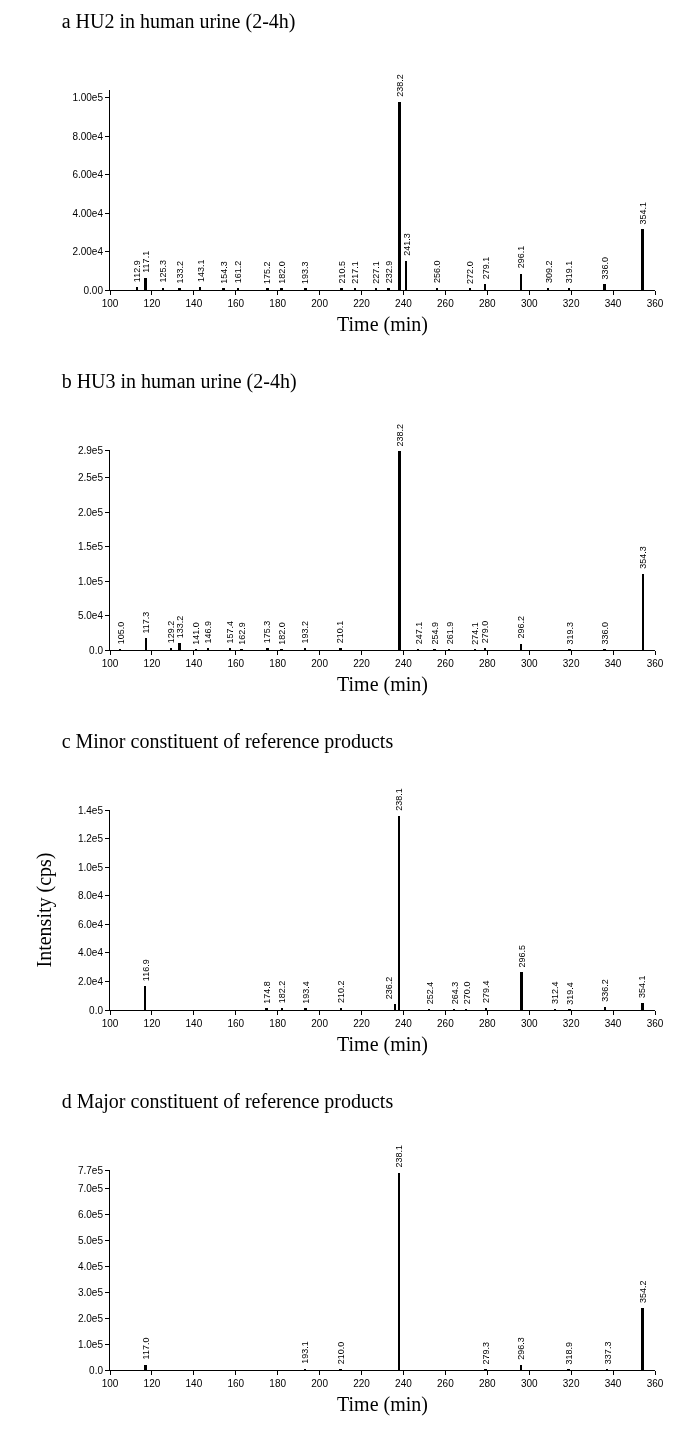 Image resolution: width=685 pixels, height=1441 pixels. Describe the element at coordinates (520, 257) in the screenshot. I see `annotation: 296.1` at that location.